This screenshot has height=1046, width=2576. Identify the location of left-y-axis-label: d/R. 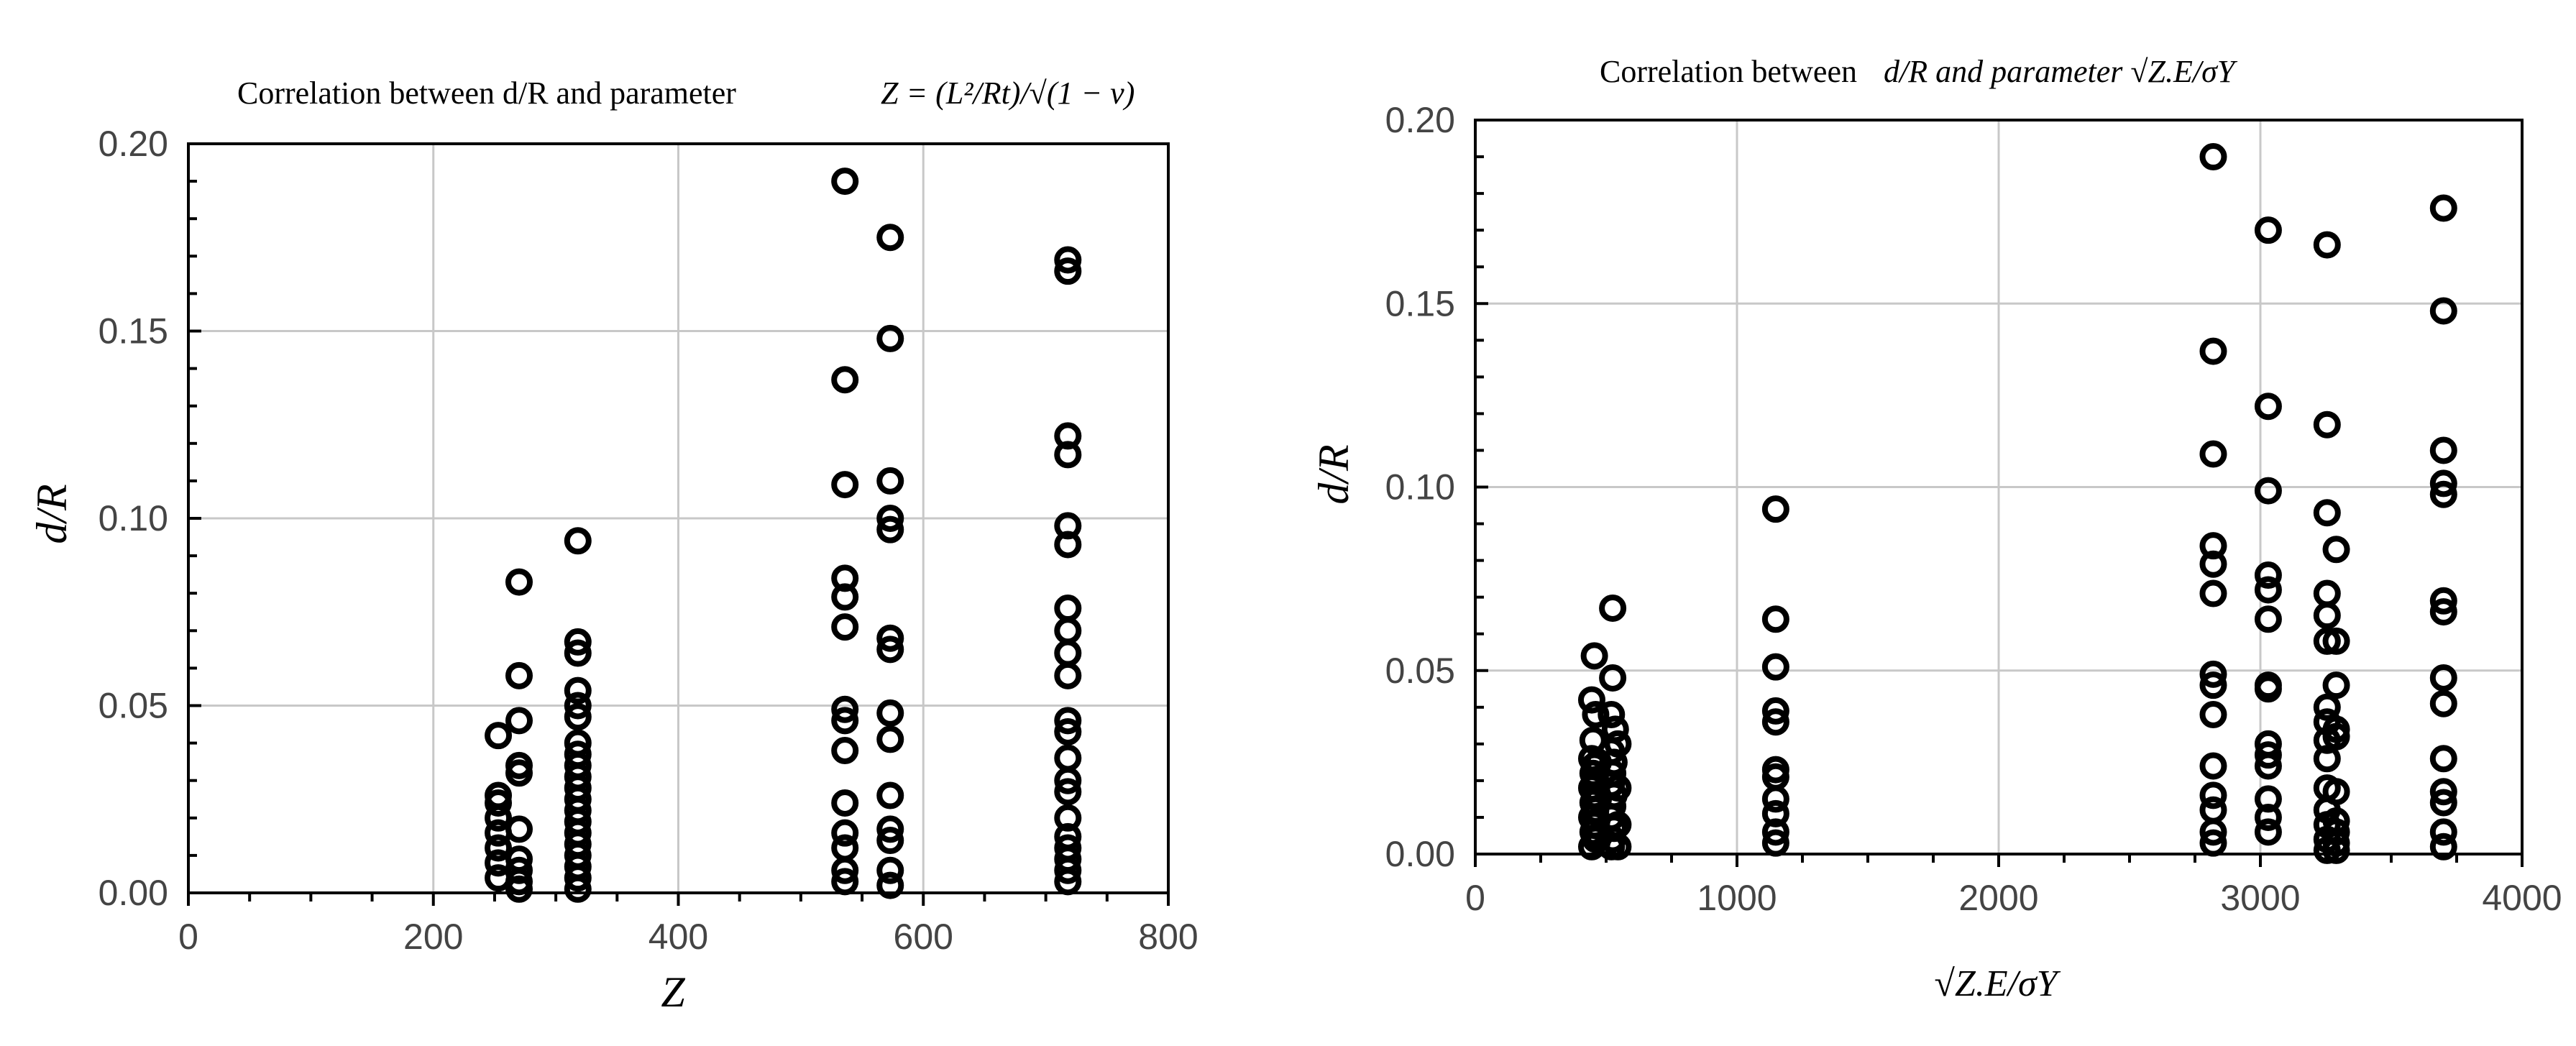
(51, 513).